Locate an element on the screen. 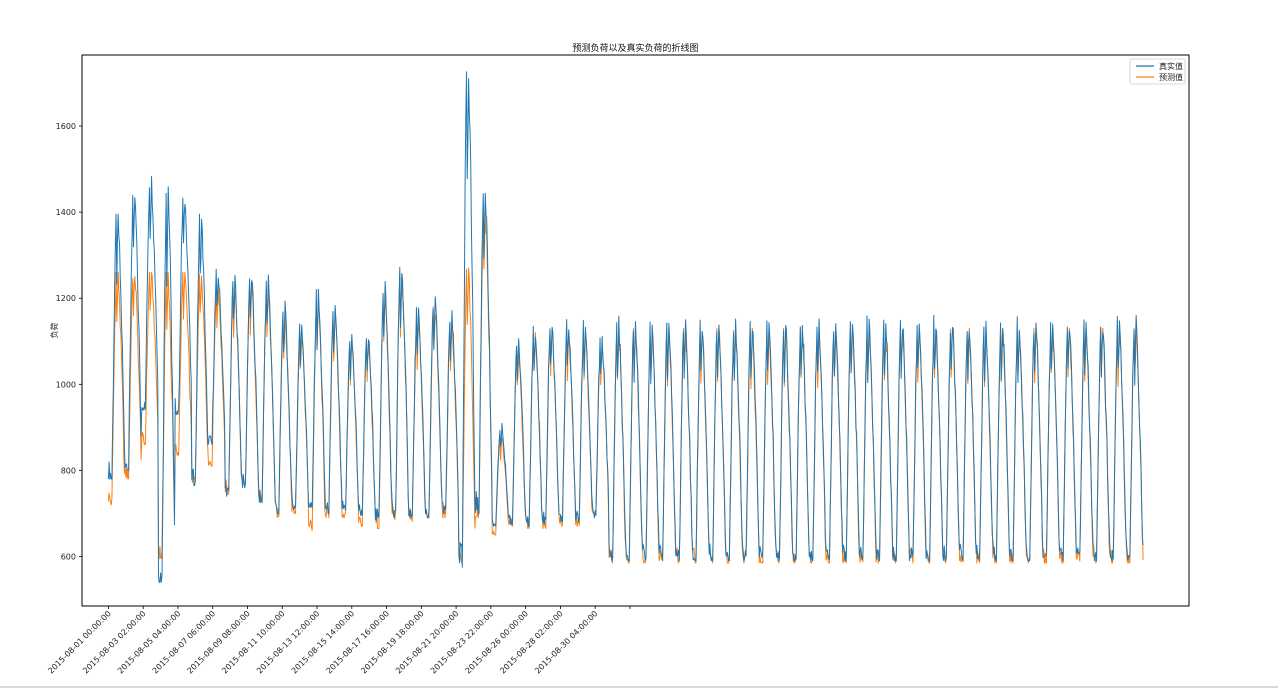 The image size is (1278, 688). x-tick-label: 2015-08-07 06:00:00 is located at coordinates (184, 642).